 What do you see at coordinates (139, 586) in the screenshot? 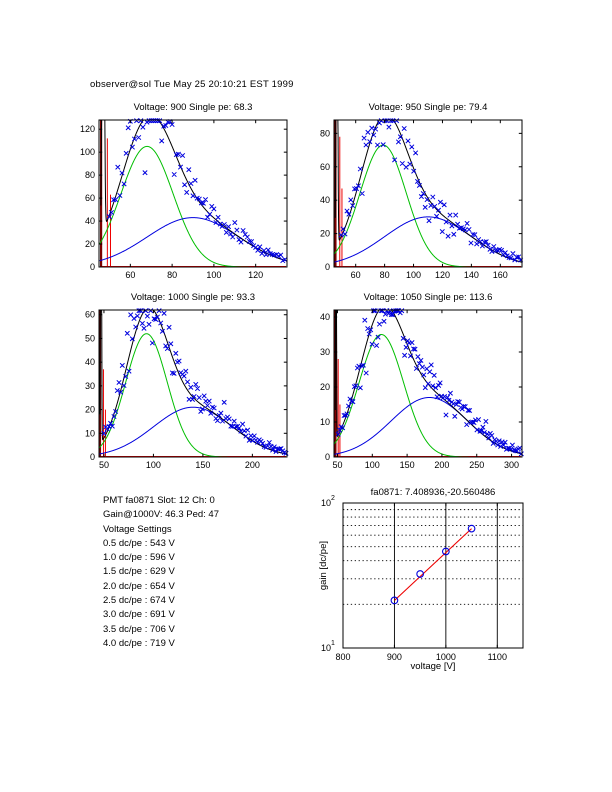
I see `info-line-setting-2p0: 2.0 dc/pe : 654 V` at bounding box center [139, 586].